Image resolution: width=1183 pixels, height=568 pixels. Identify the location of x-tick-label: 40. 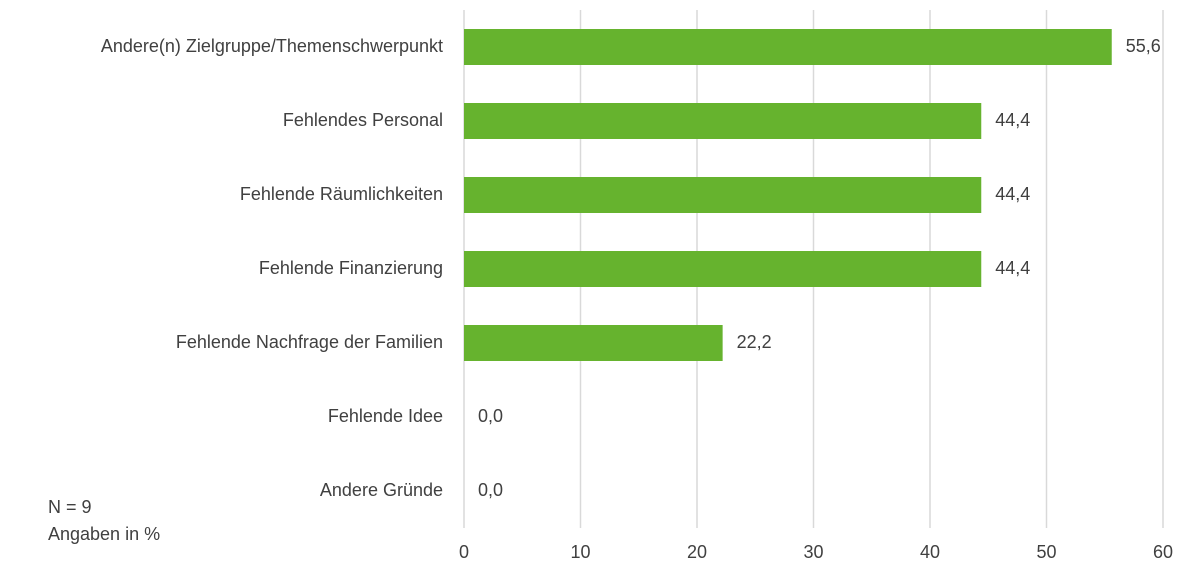
(930, 552).